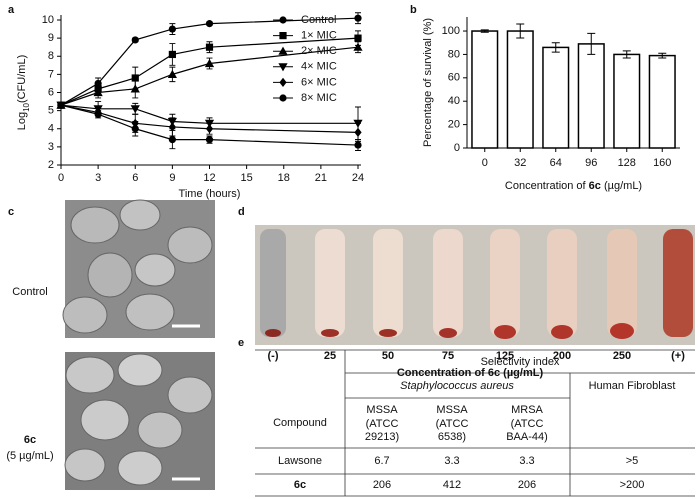 Image resolution: width=698 pixels, height=499 pixels. Describe the element at coordinates (284, 178) in the screenshot. I see `x-tick-label: 18` at that location.